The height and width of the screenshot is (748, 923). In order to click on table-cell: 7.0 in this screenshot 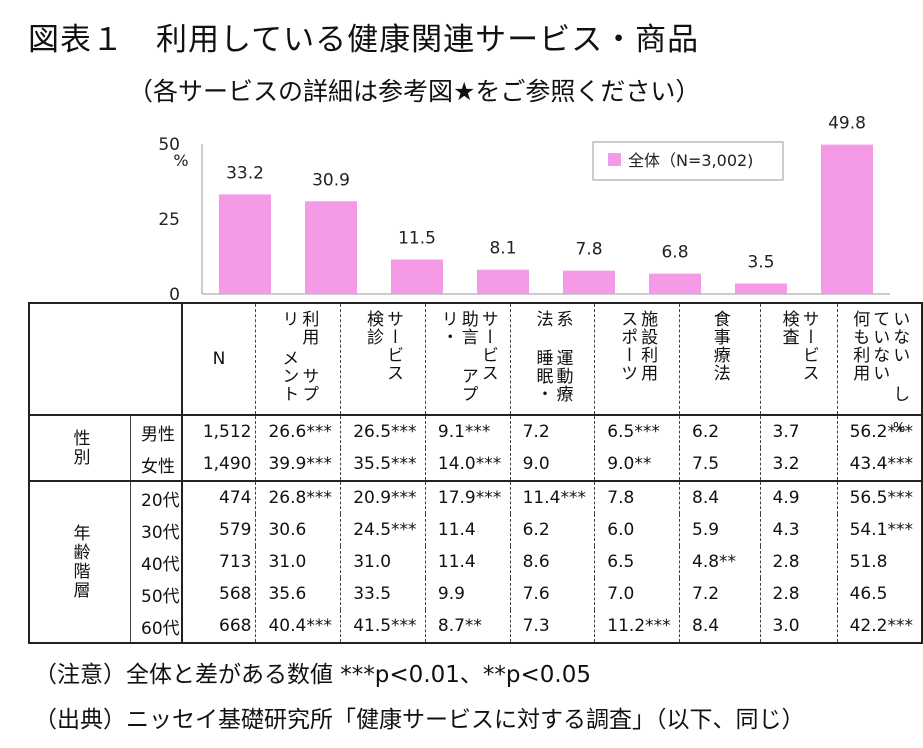, I will do `click(637, 594)`.